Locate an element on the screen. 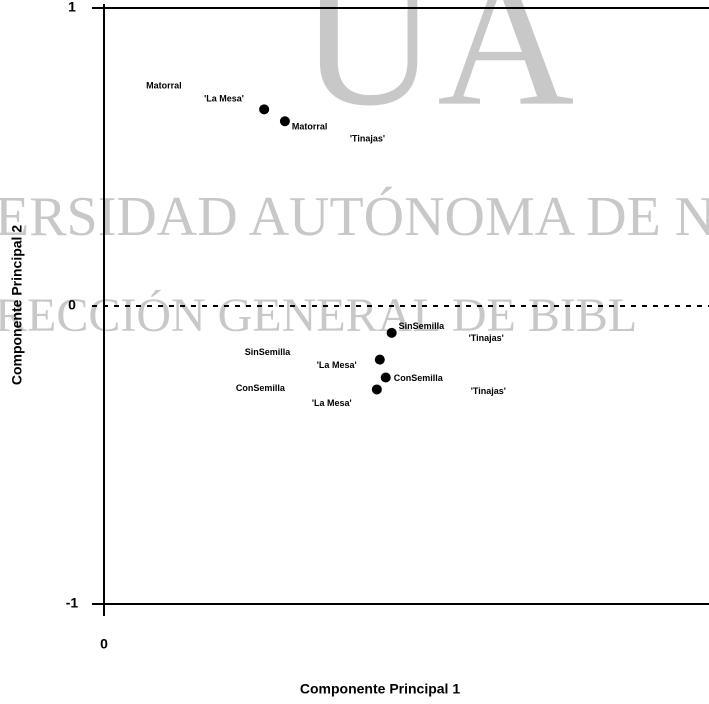 The image size is (709, 704). y-tick-label: 0 is located at coordinates (72, 305).